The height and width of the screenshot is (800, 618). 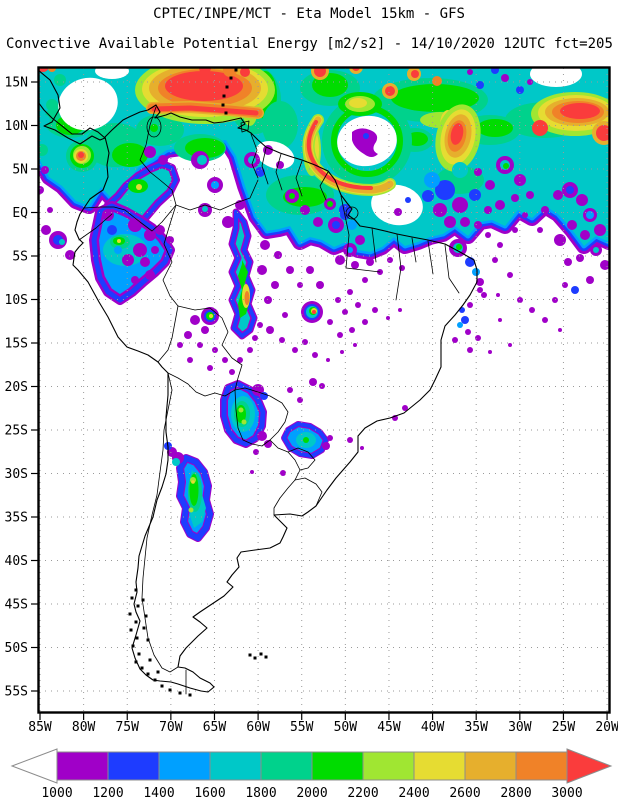 I want to click on lat-label-15N: 15N, so click(x=16, y=83).